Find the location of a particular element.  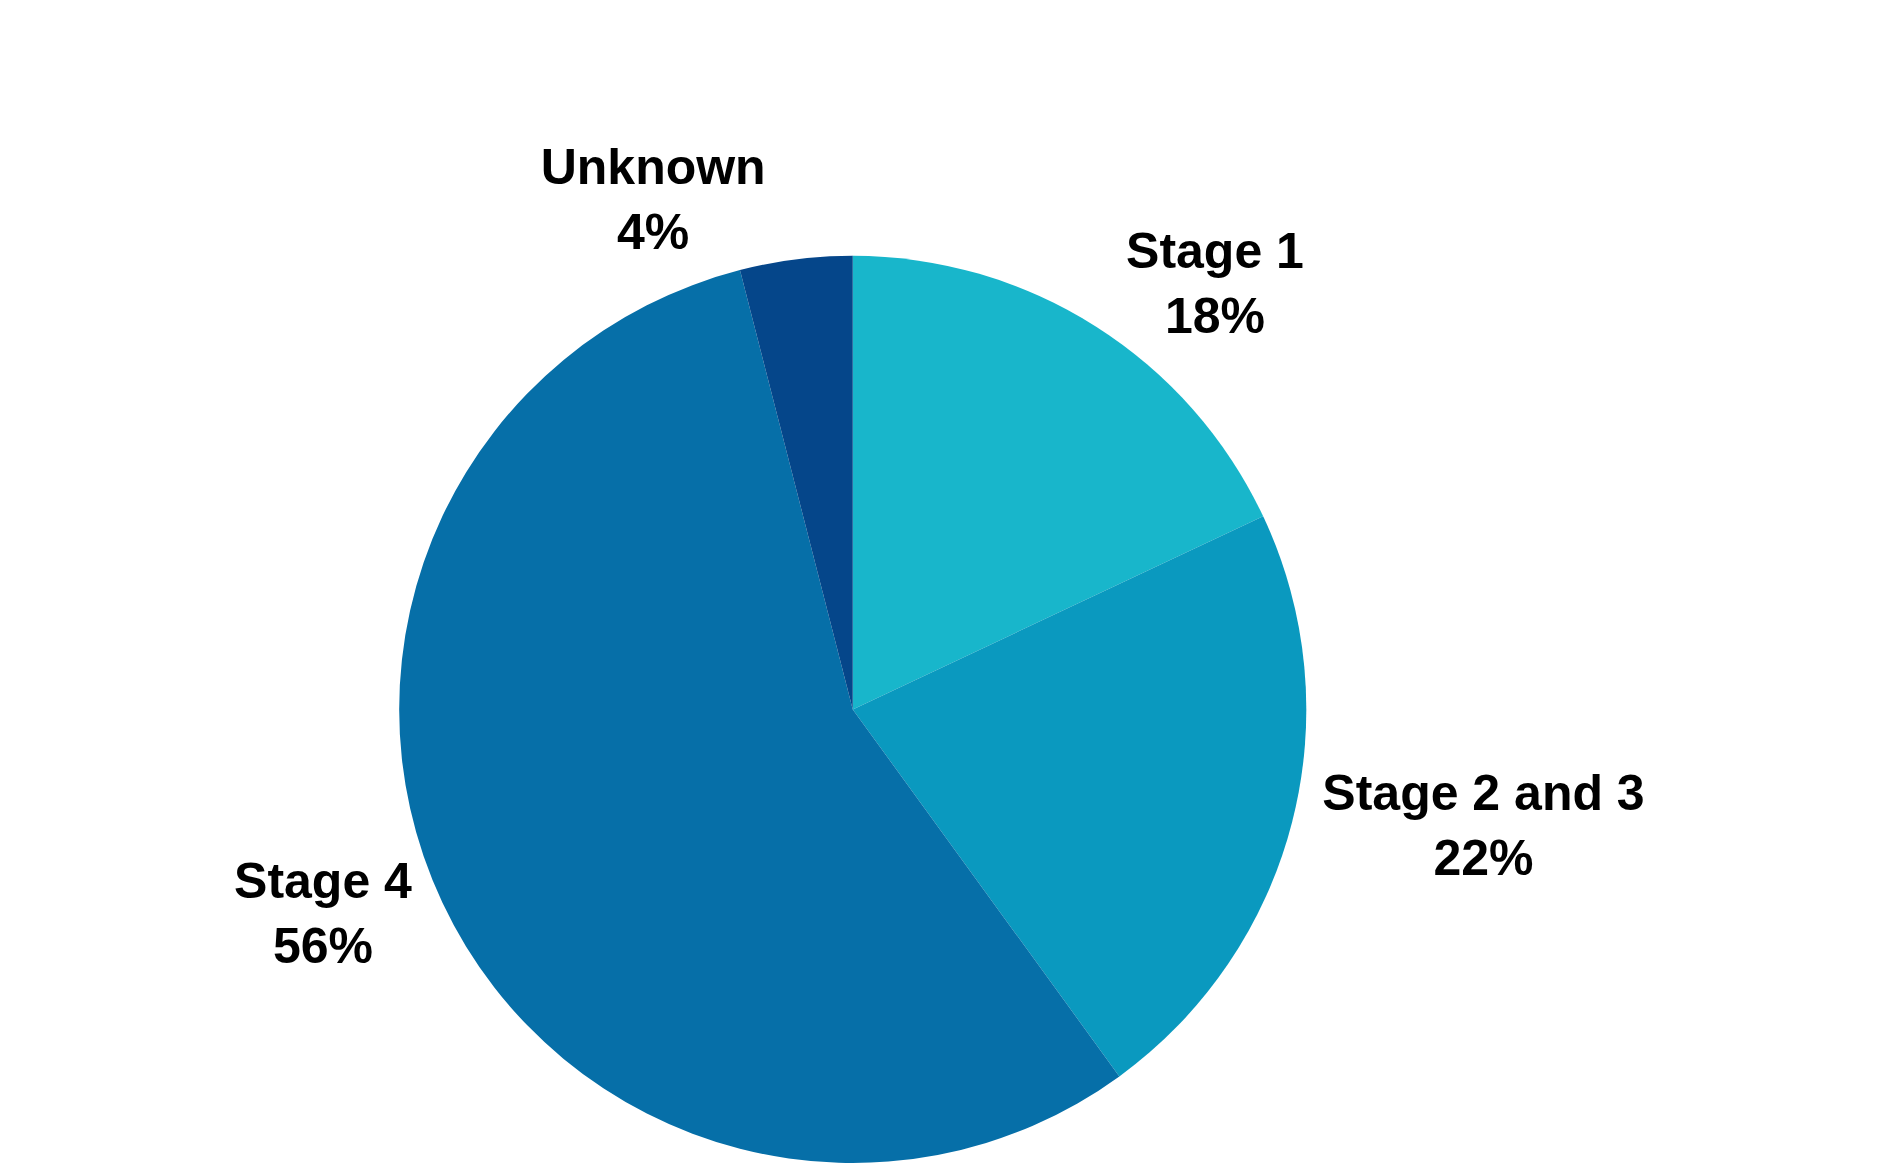

data-label: 4% is located at coordinates (653, 232).